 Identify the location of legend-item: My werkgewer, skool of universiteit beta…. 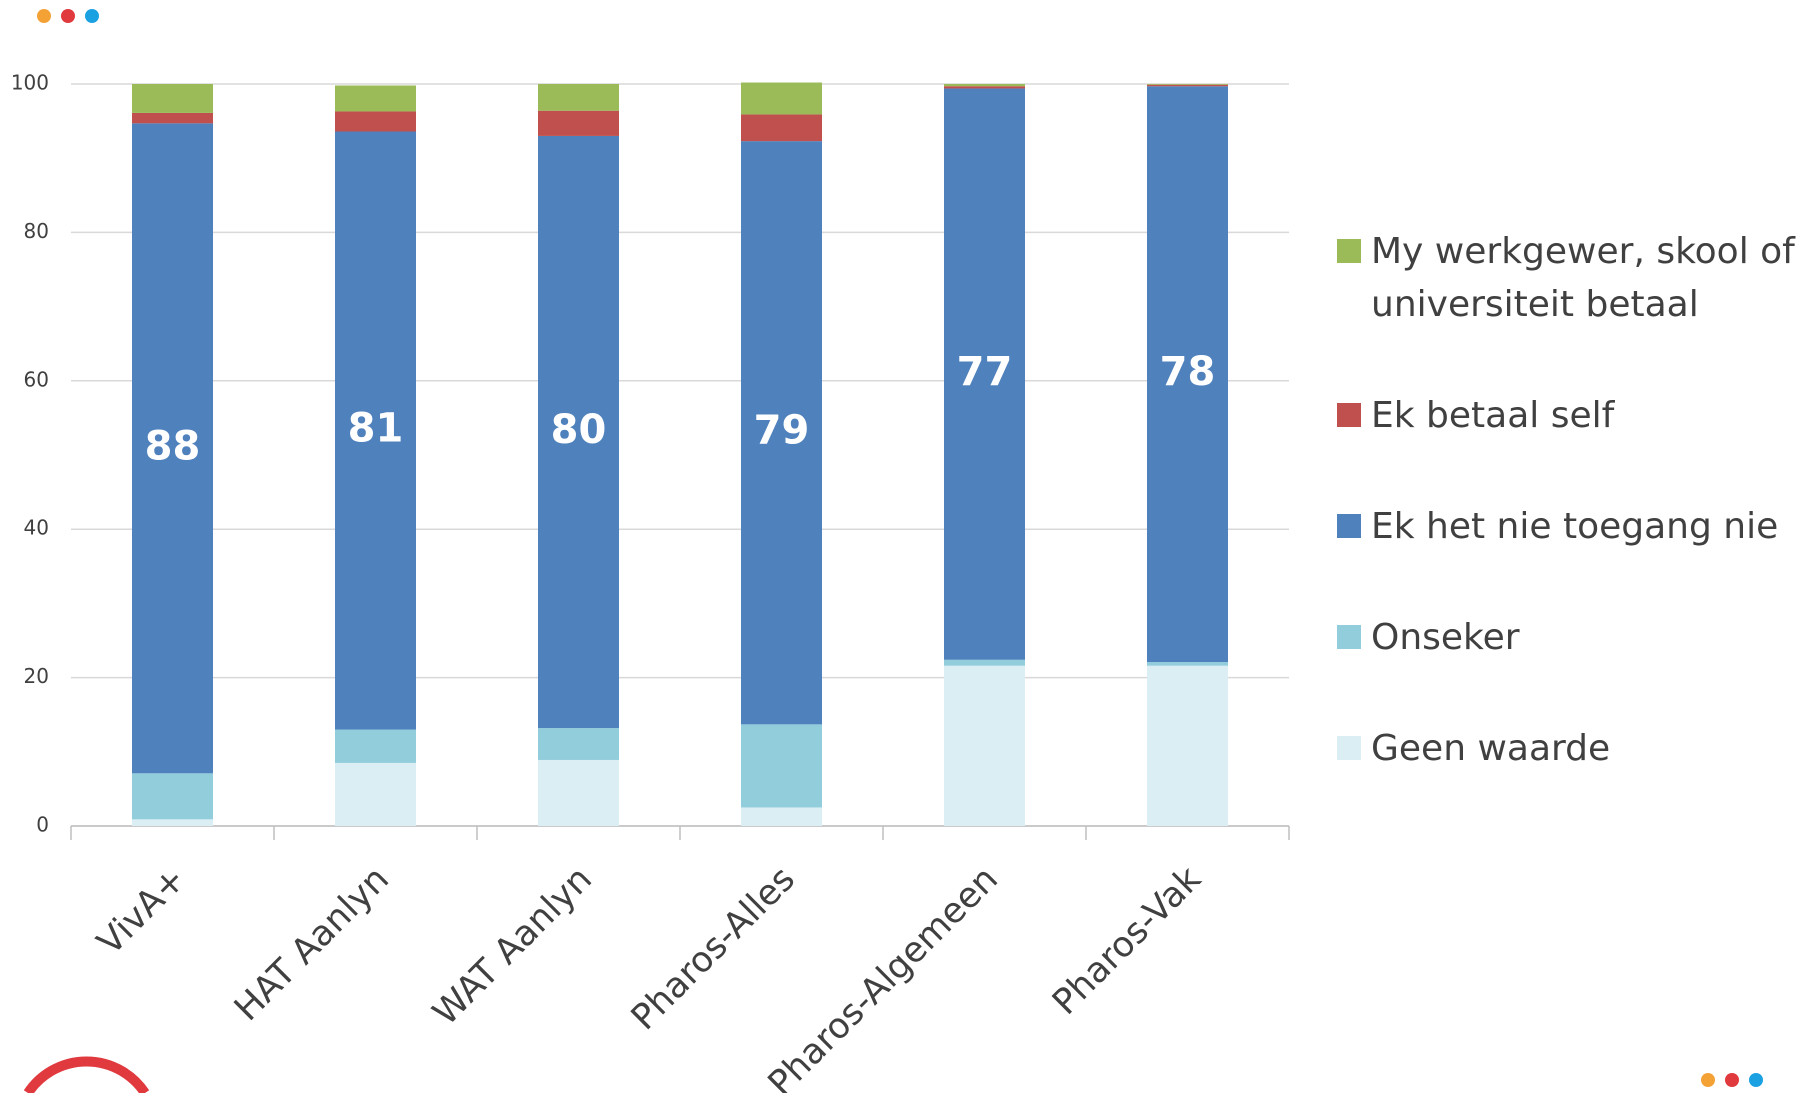
(1567, 278).